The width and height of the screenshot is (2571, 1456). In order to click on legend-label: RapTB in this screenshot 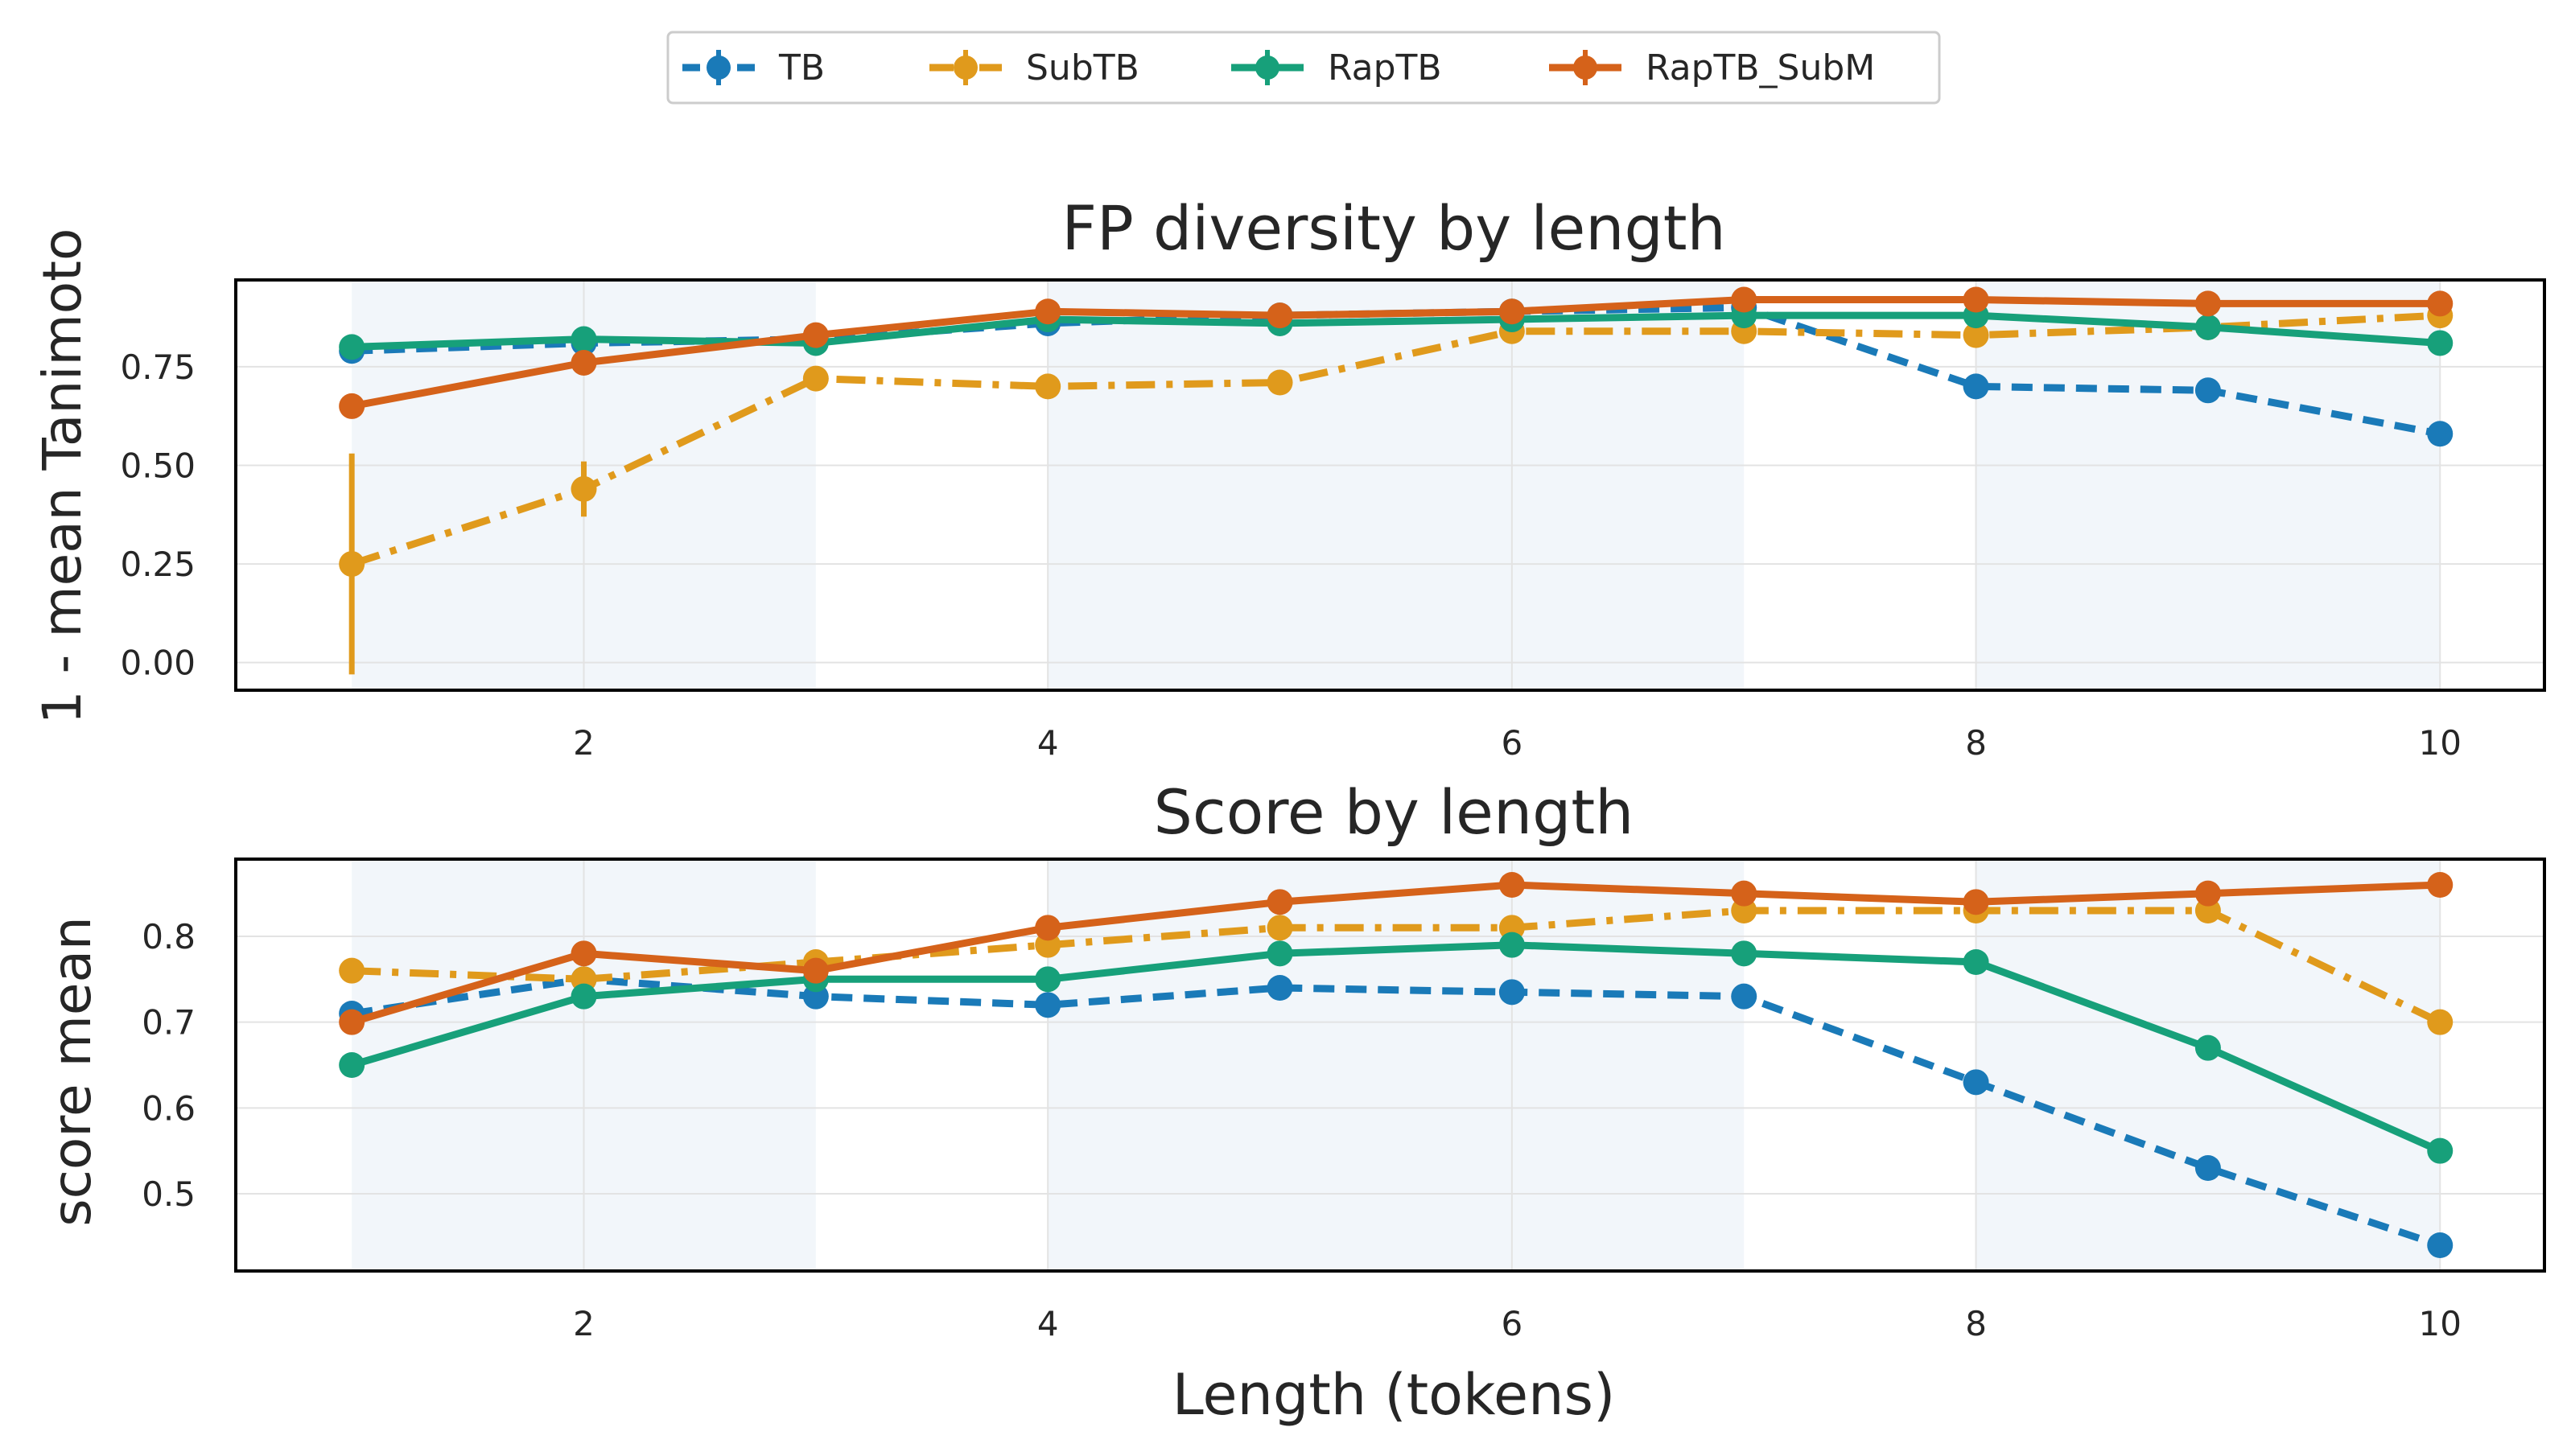, I will do `click(1385, 67)`.